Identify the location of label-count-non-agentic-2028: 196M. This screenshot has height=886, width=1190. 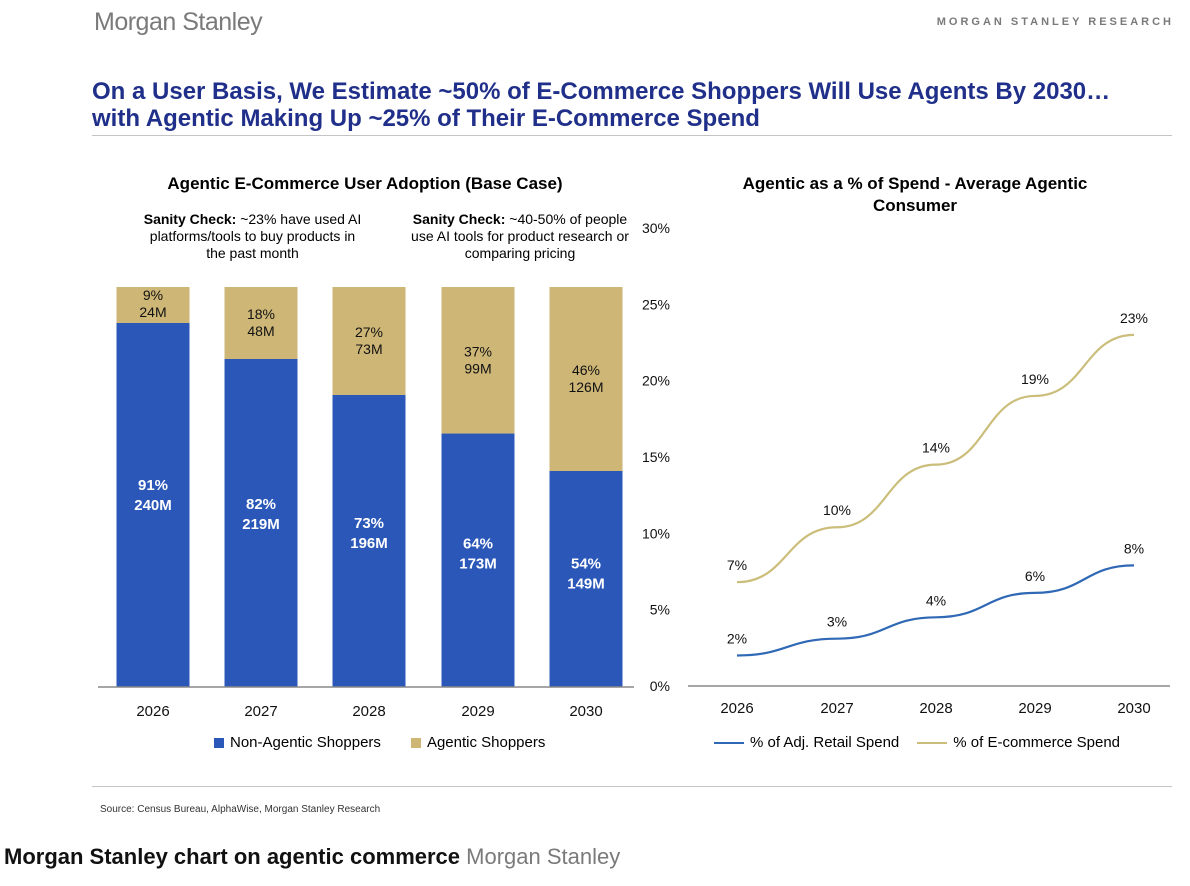
(369, 543).